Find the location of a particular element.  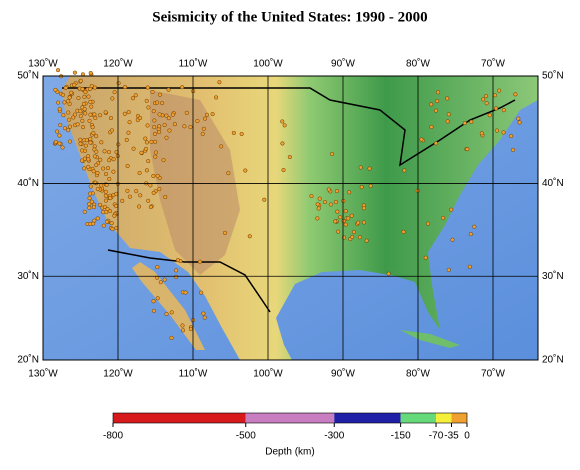

x-tick-label: 80˚W is located at coordinates (418, 64).